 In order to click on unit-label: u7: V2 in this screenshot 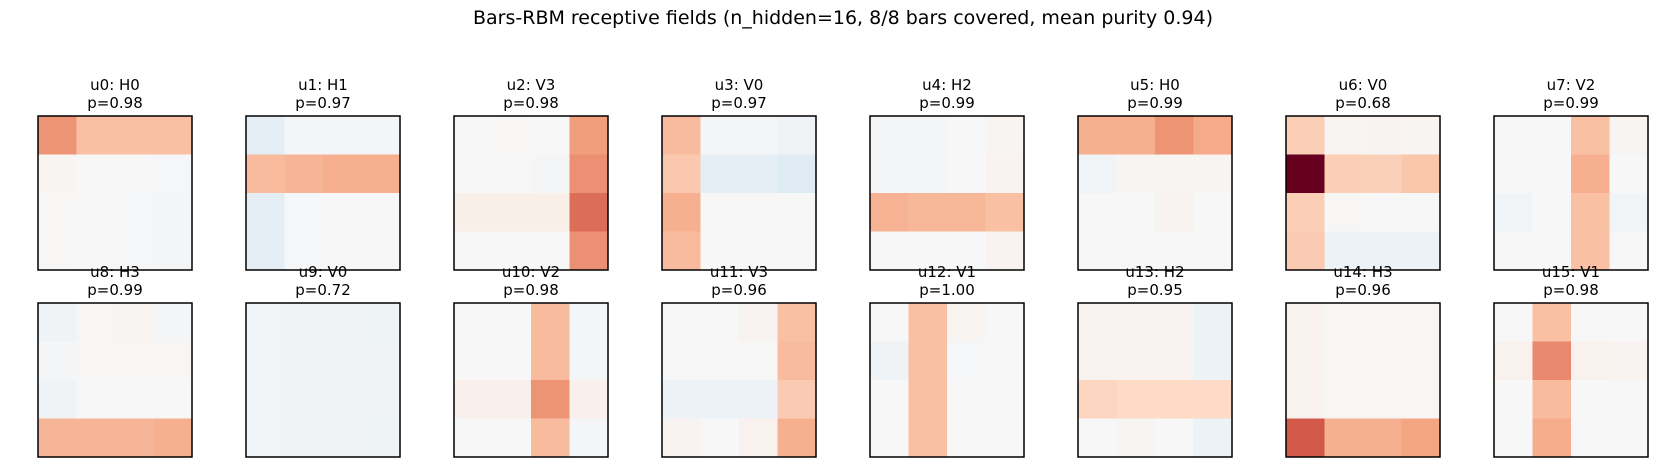, I will do `click(1571, 85)`.